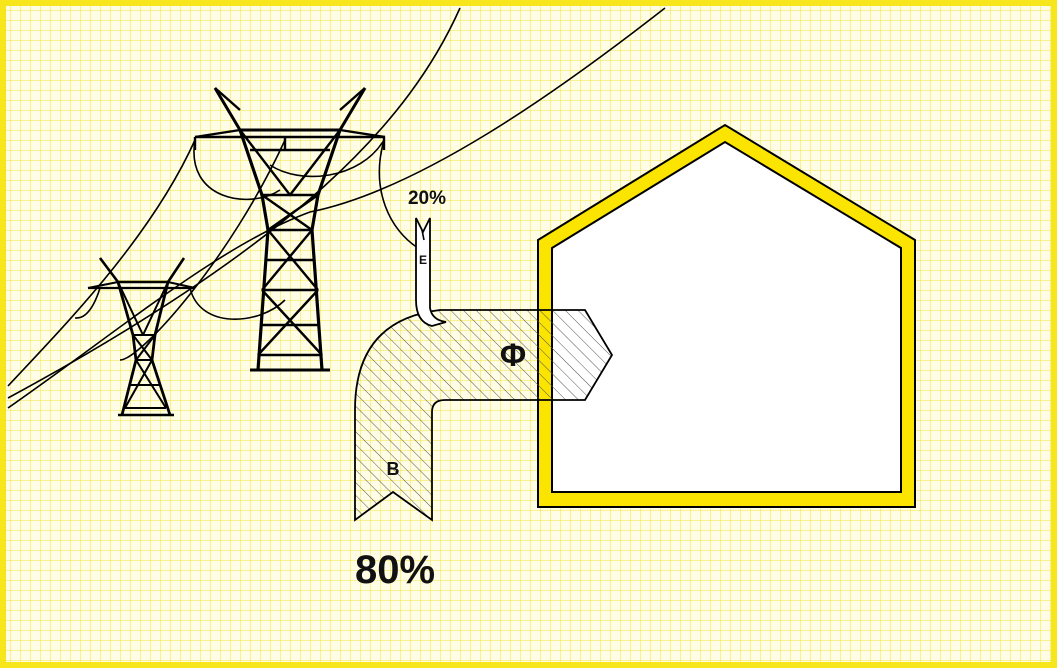  I want to click on energy-flow, so click(484, 369).